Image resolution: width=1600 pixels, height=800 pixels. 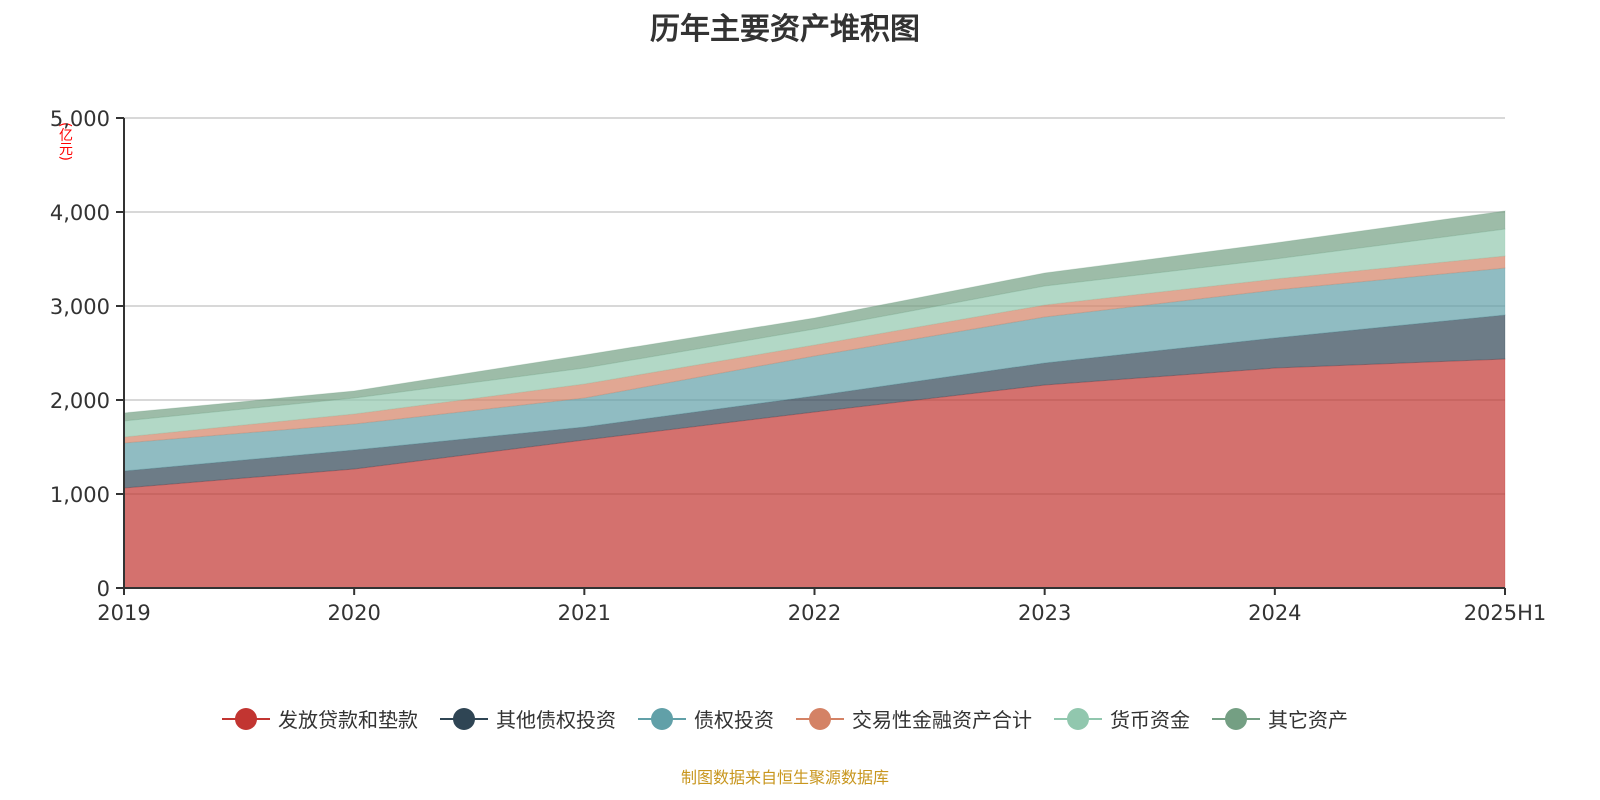 I want to click on legend-item: 债权投资, so click(x=706, y=718).